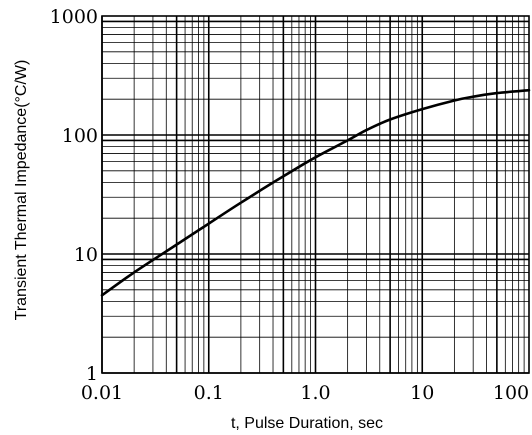 The height and width of the screenshot is (435, 532). What do you see at coordinates (74, 17) in the screenshot?
I see `y-tick-label: 1000` at bounding box center [74, 17].